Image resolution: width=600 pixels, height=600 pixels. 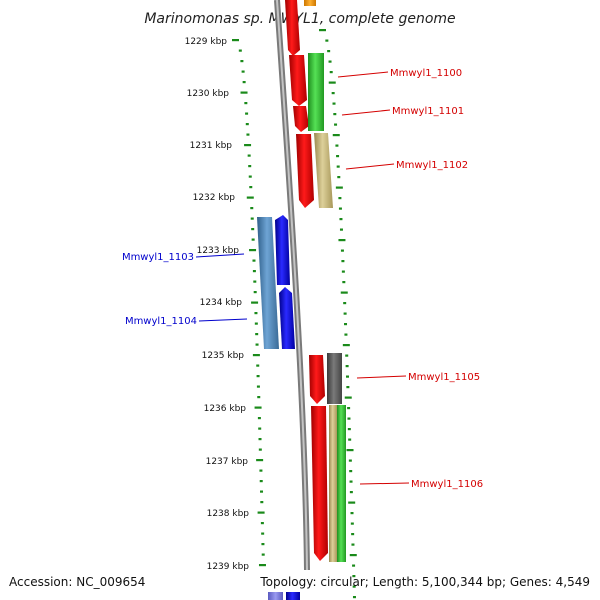 I want to click on gene-mmwyl1-1100-arrow, so click(x=298, y=80).